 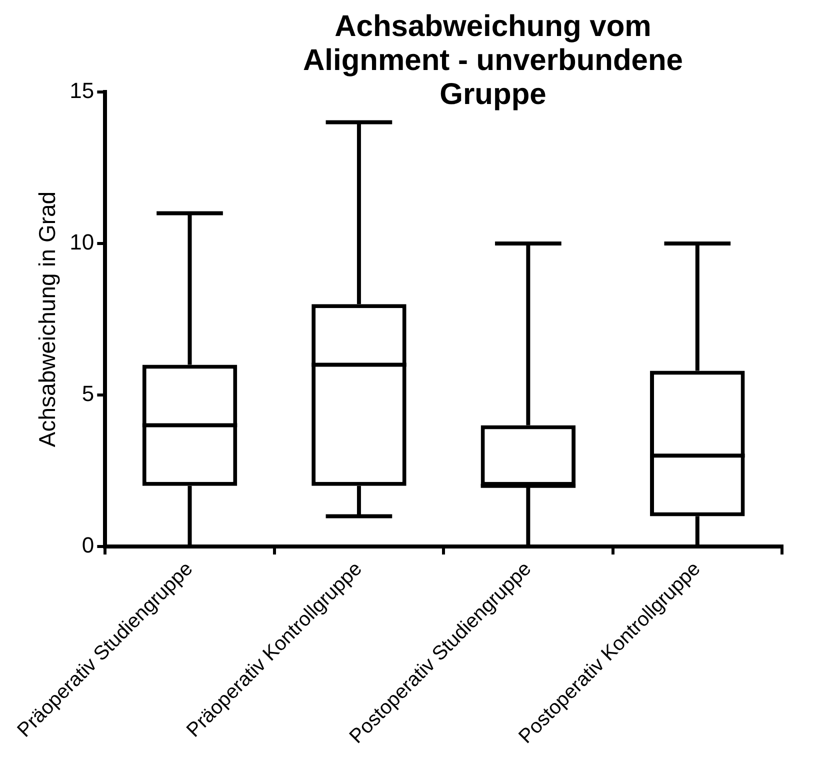 I want to click on y-tick-label: 15, so click(x=82, y=91).